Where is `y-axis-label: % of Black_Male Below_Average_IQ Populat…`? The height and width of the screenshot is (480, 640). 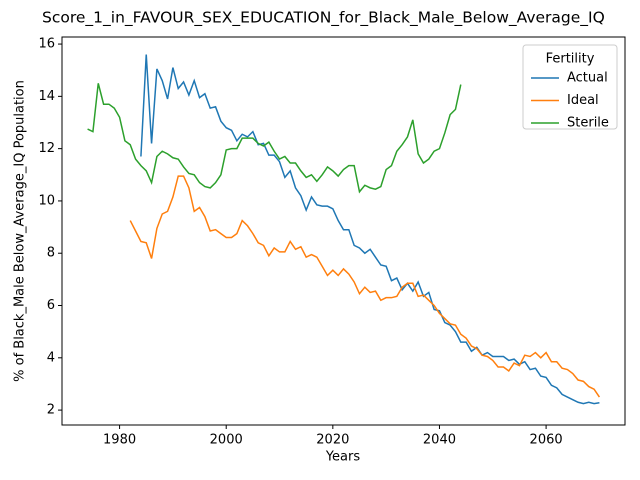
y-axis-label: % of Black_Male Below_Average_IQ Populat… is located at coordinates (20, 231).